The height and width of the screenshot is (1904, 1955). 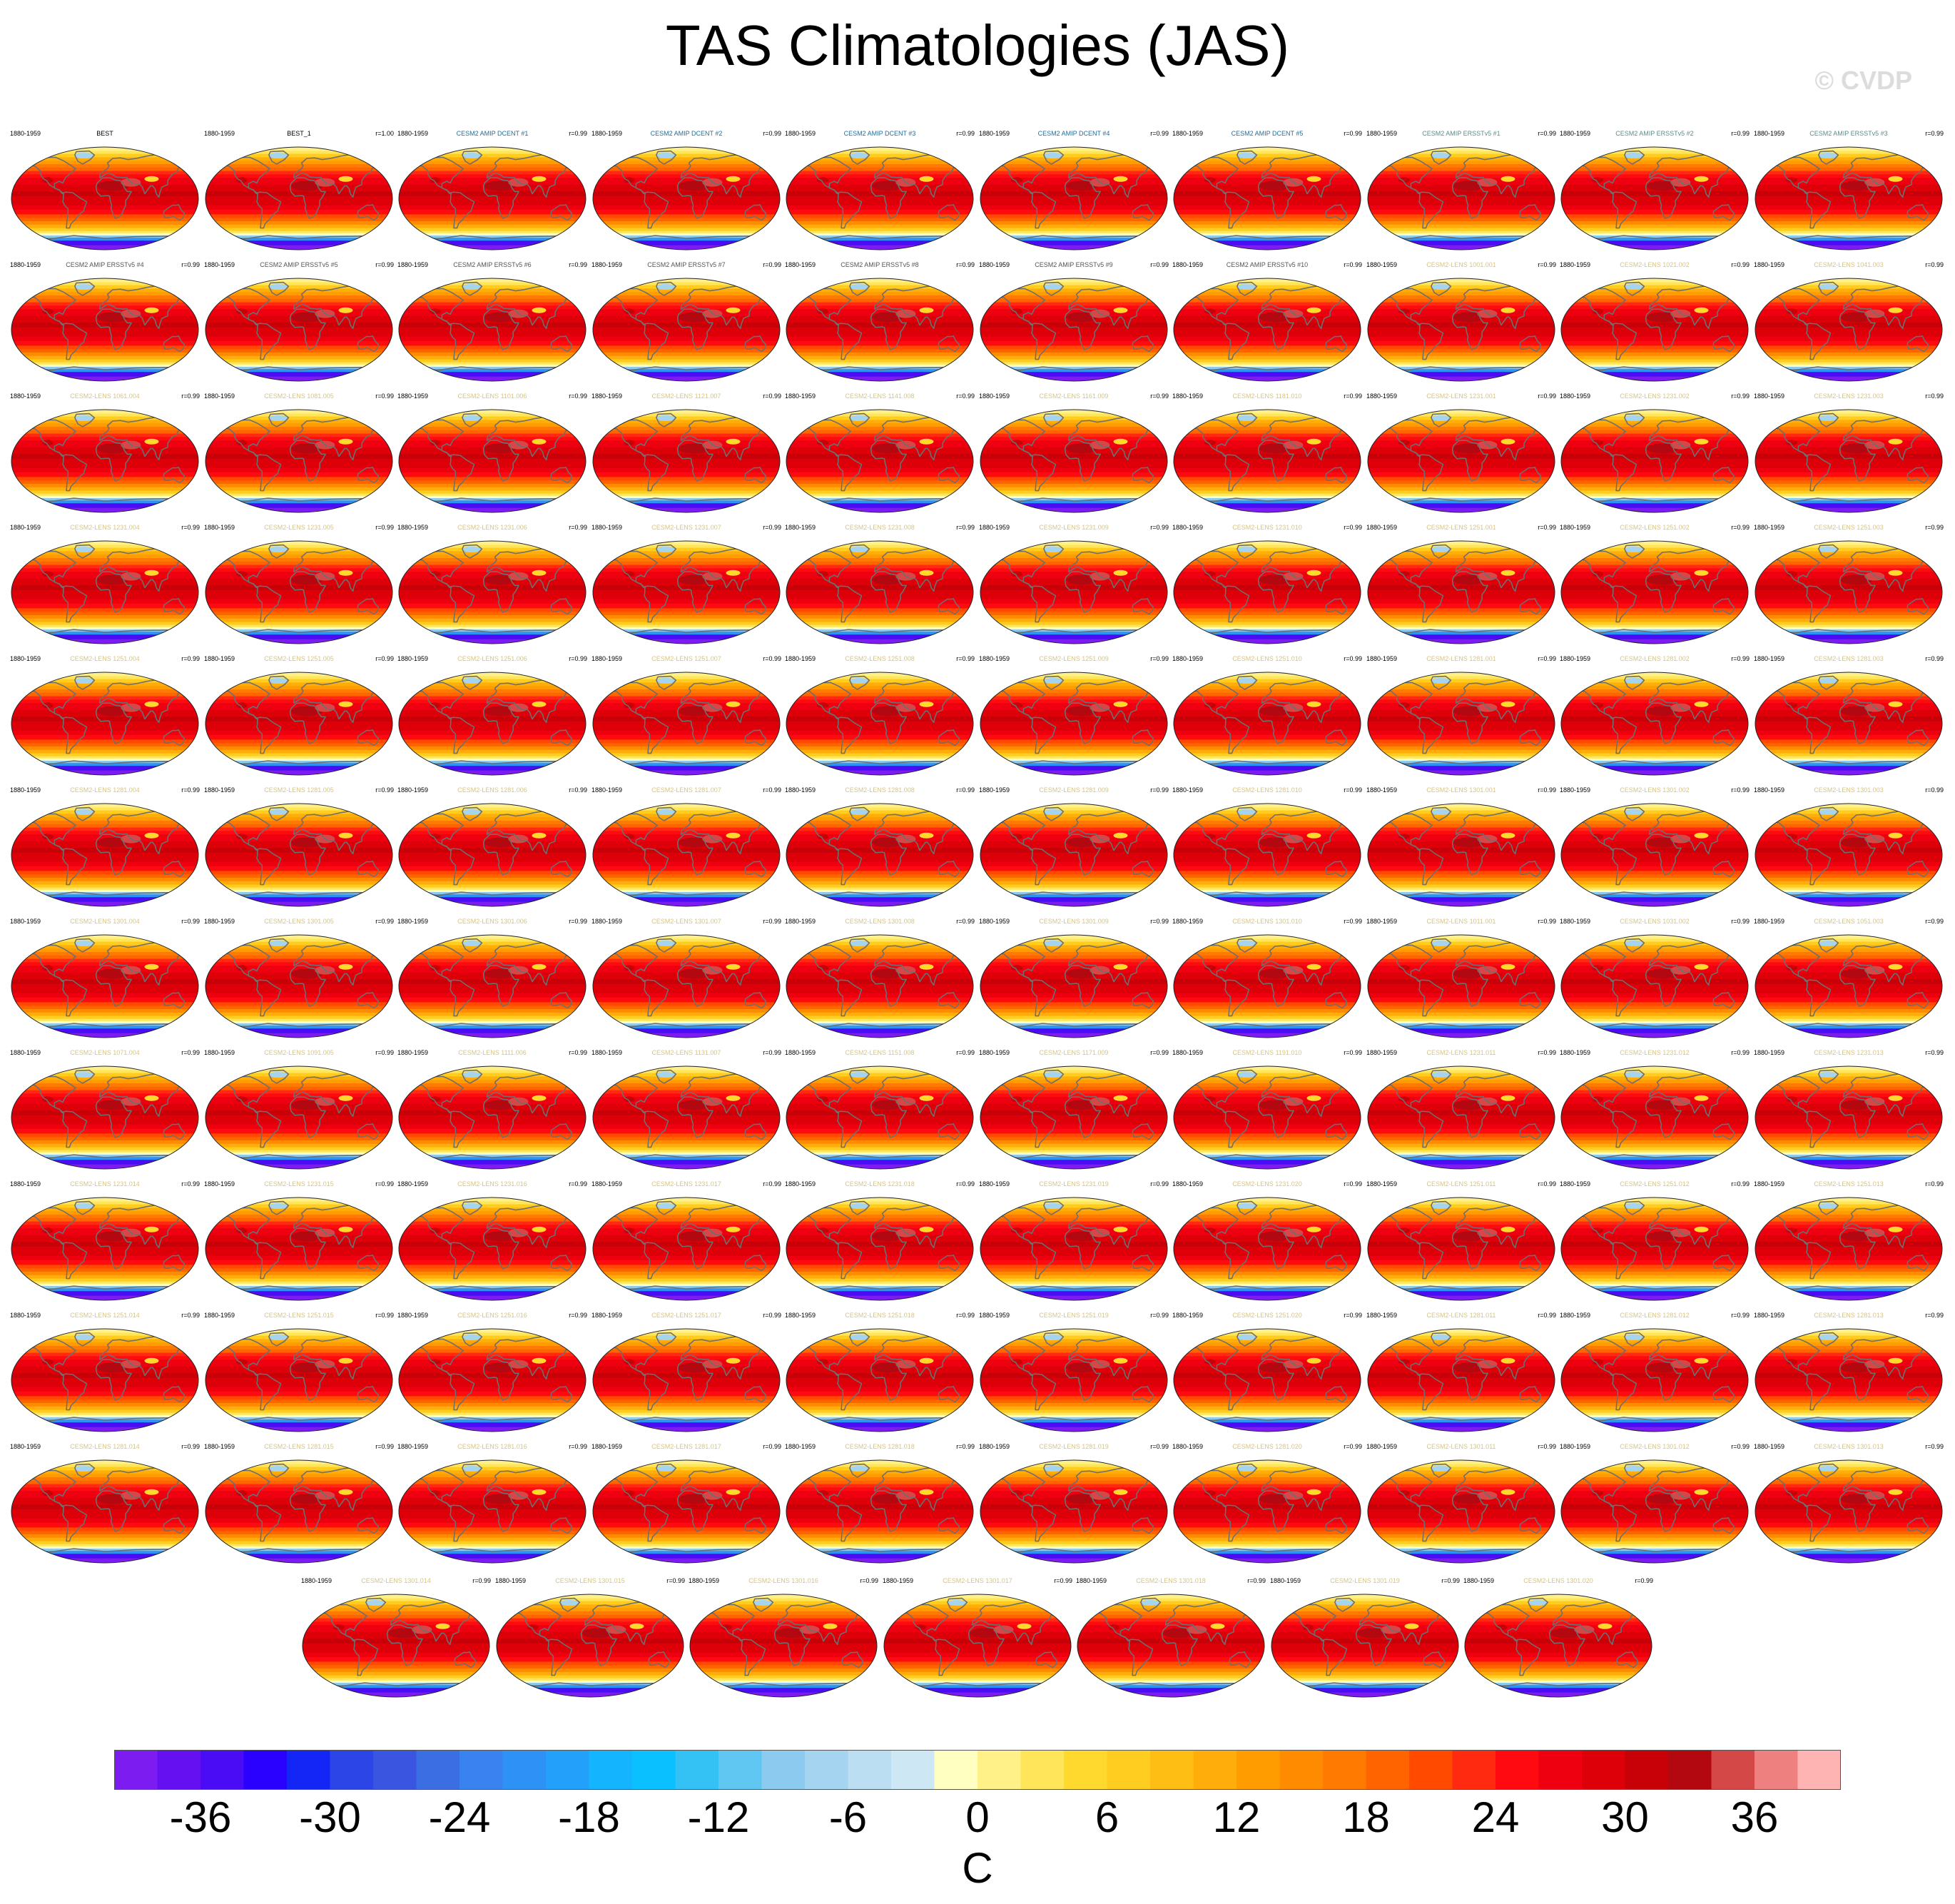 What do you see at coordinates (1074, 658) in the screenshot?
I see `panel-title: CESM2-LENS 1251.009` at bounding box center [1074, 658].